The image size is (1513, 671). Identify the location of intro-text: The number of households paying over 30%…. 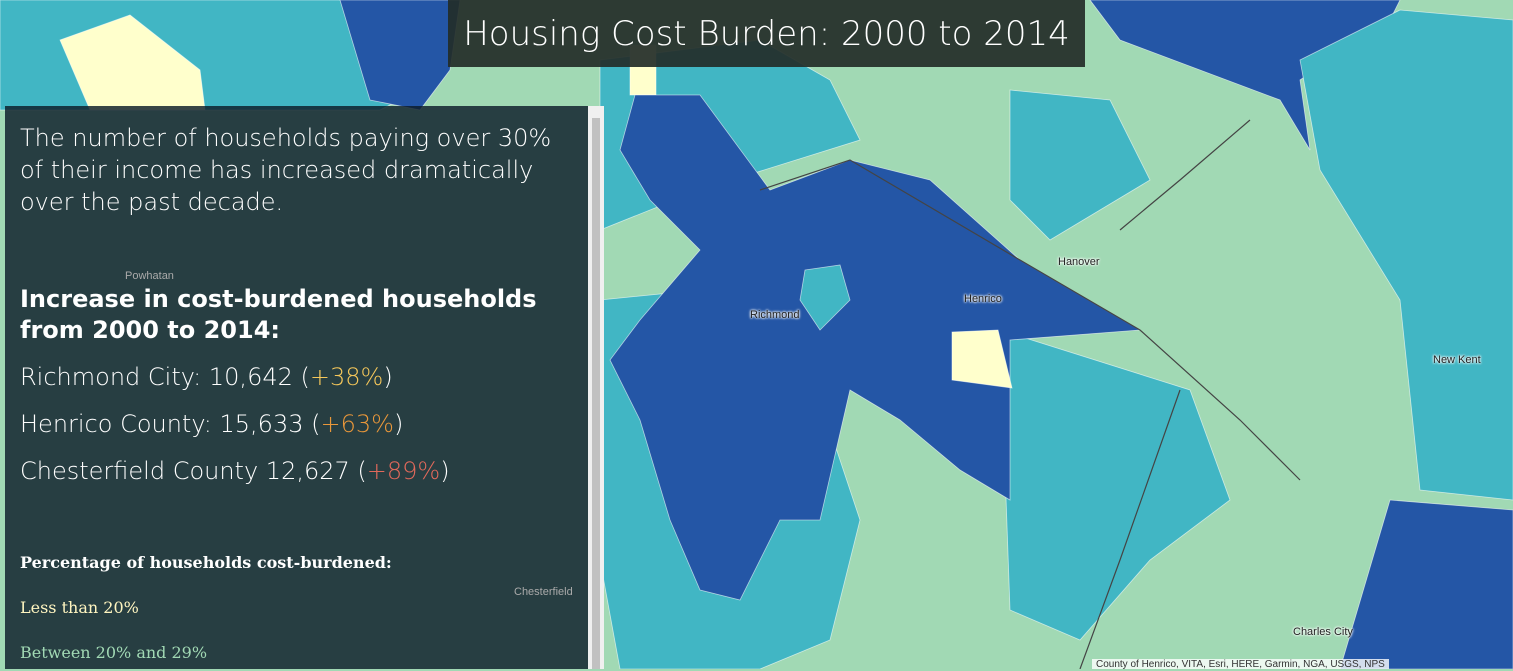
(286, 170).